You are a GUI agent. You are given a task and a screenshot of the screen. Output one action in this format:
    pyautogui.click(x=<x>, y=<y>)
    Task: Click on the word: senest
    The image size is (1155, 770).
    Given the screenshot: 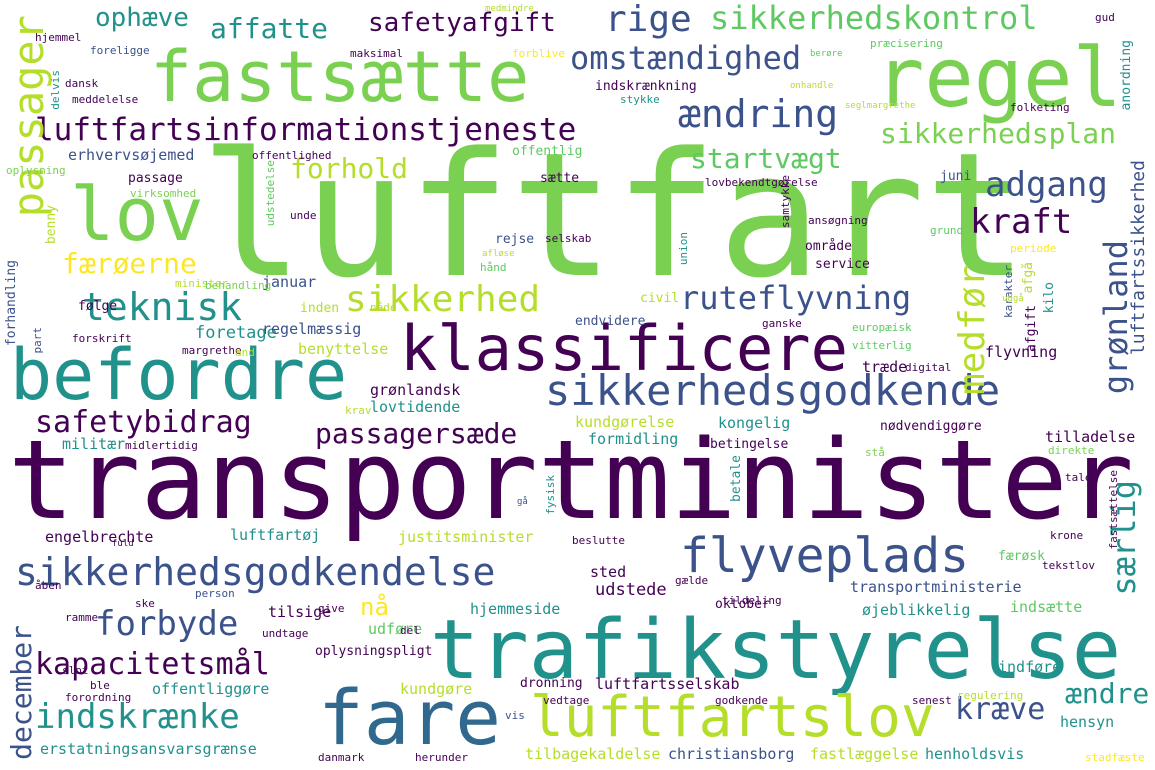 What is the action you would take?
    pyautogui.click(x=932, y=700)
    